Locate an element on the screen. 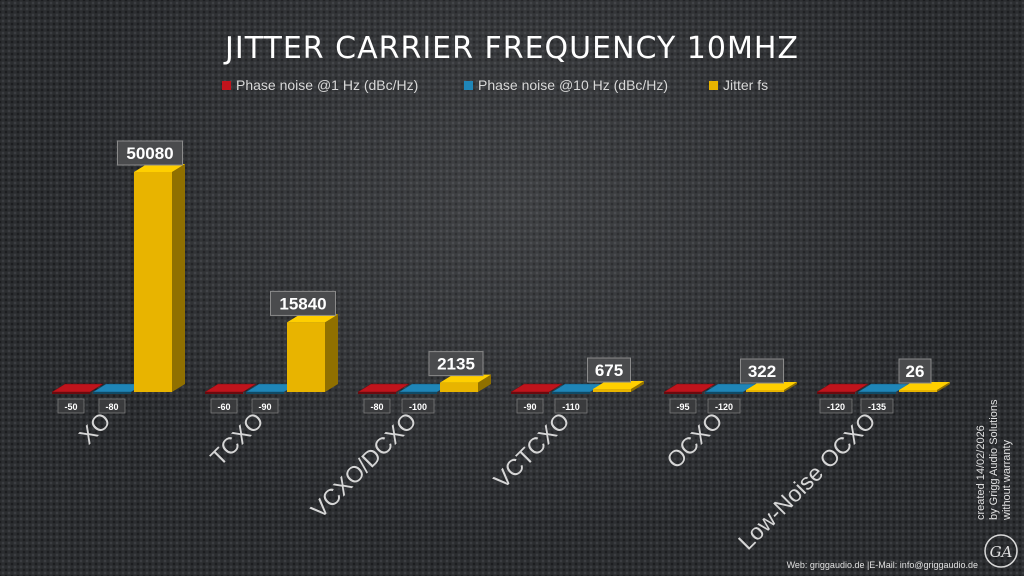 This screenshot has height=576, width=1024. data-label-box-phase-noise-1-hz-dbc-hz-vcxo-dcxo is located at coordinates (377, 406).